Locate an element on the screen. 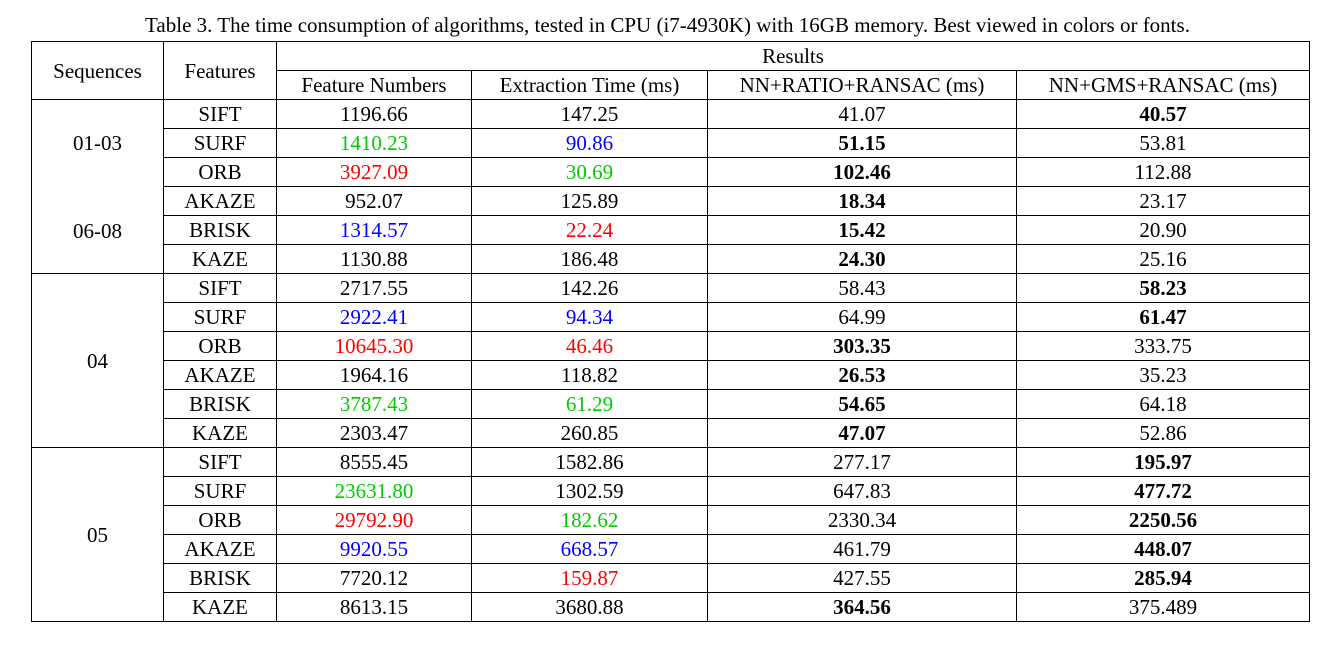  table-row: ORB 10645.30 46.46 303.35 333.75 is located at coordinates (671, 346).